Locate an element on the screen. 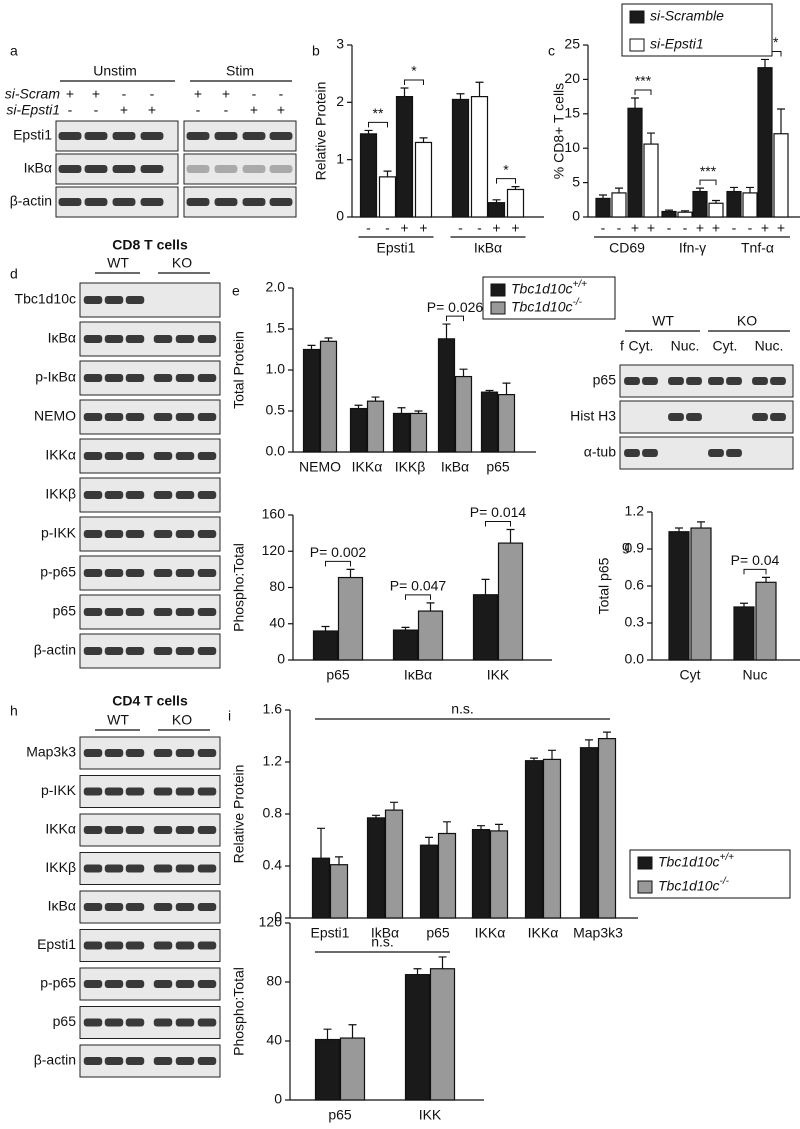  blot-row-label: p-IκBα is located at coordinates (55, 377).